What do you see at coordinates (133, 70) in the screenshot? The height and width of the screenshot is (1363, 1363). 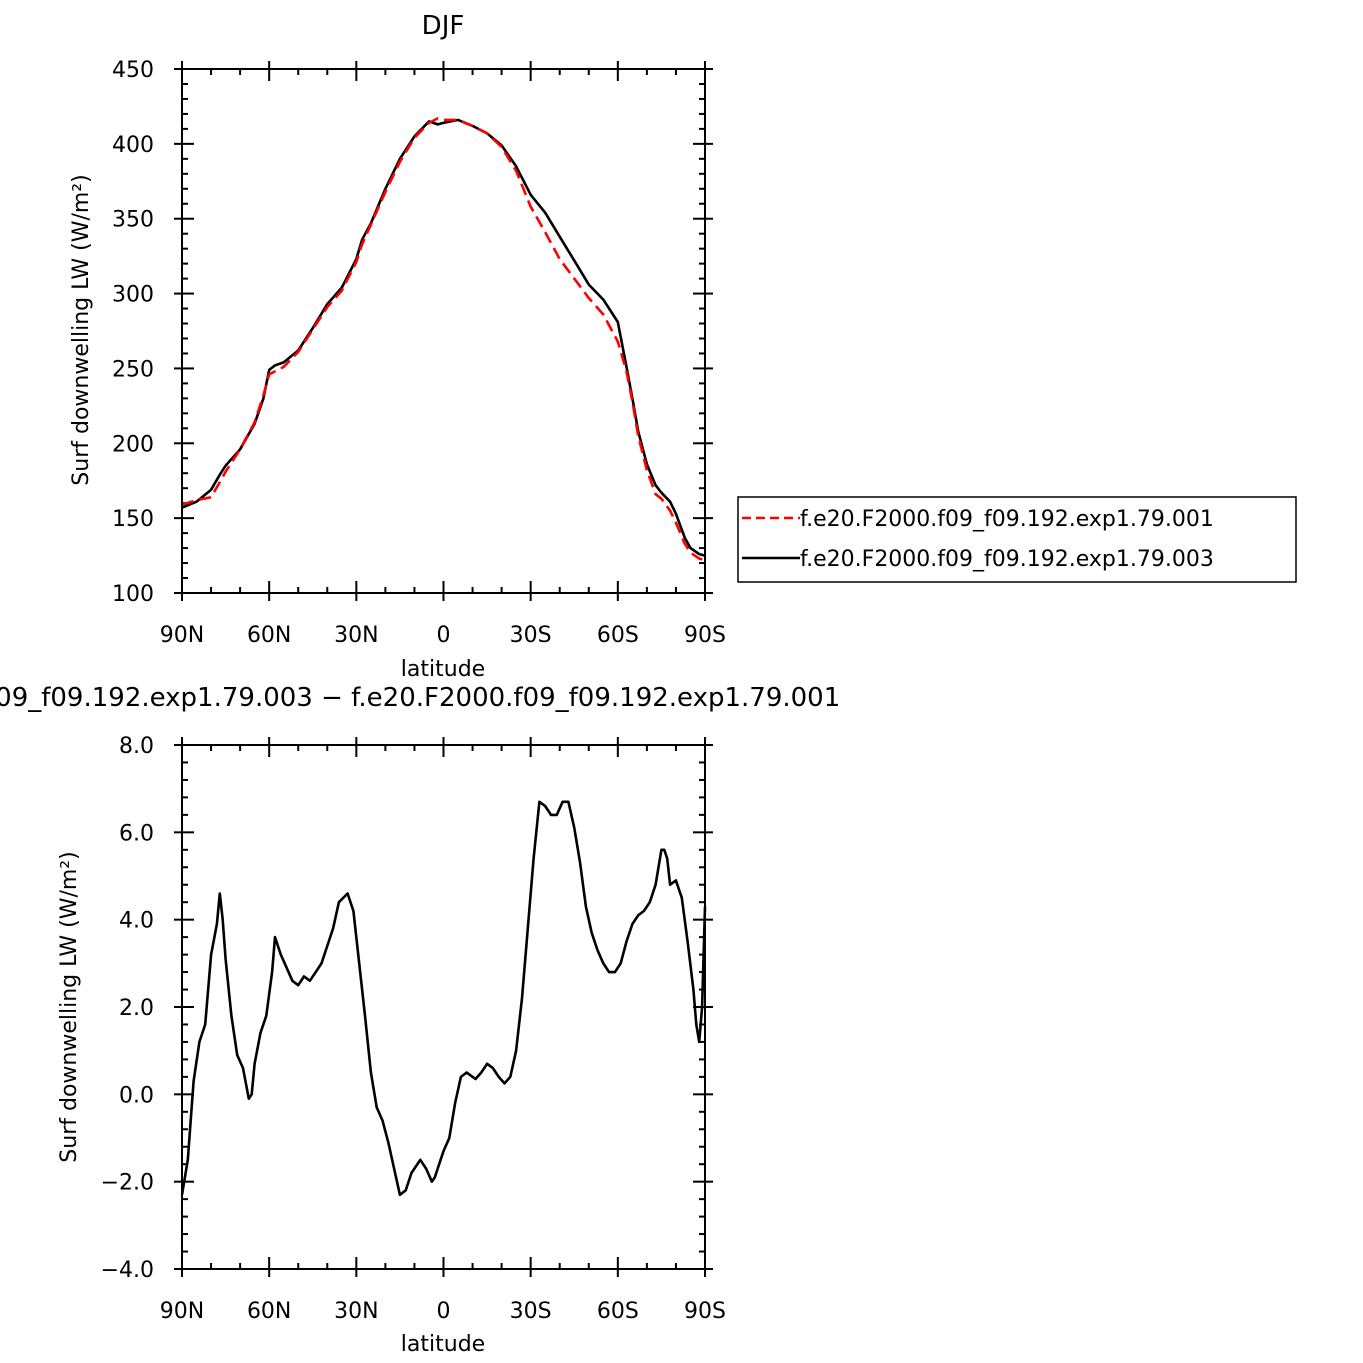 I see `y-tick-label: 450` at bounding box center [133, 70].